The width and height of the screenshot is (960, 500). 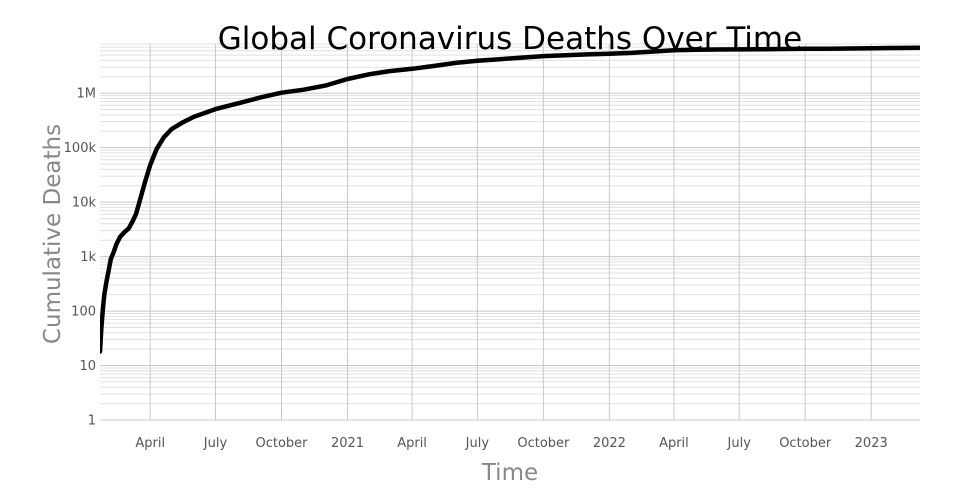 What do you see at coordinates (83, 312) in the screenshot?
I see `y-tick-label: 100` at bounding box center [83, 312].